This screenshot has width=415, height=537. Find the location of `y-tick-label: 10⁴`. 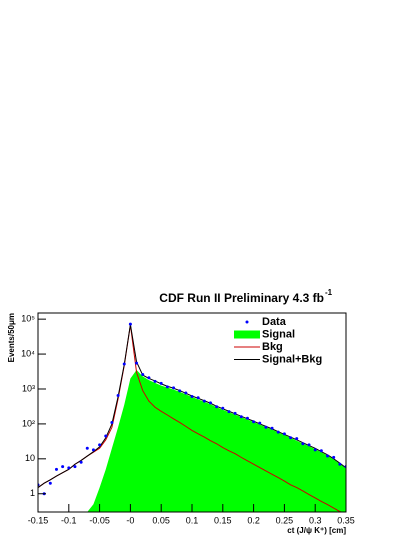

y-tick-label: 10⁴ is located at coordinates (28, 353).